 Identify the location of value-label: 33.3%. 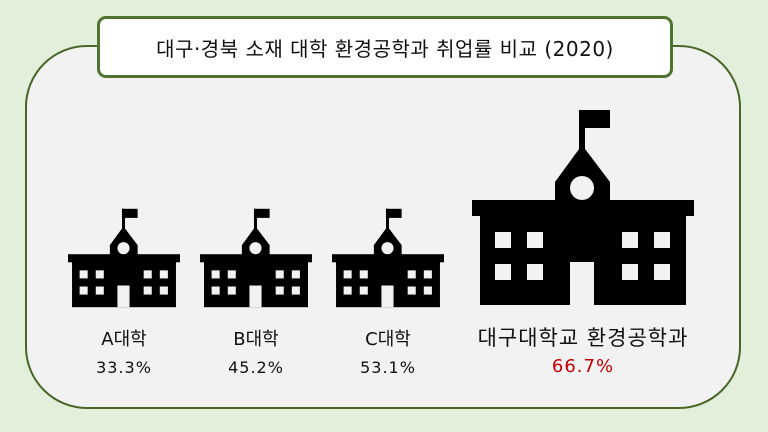
(124, 367).